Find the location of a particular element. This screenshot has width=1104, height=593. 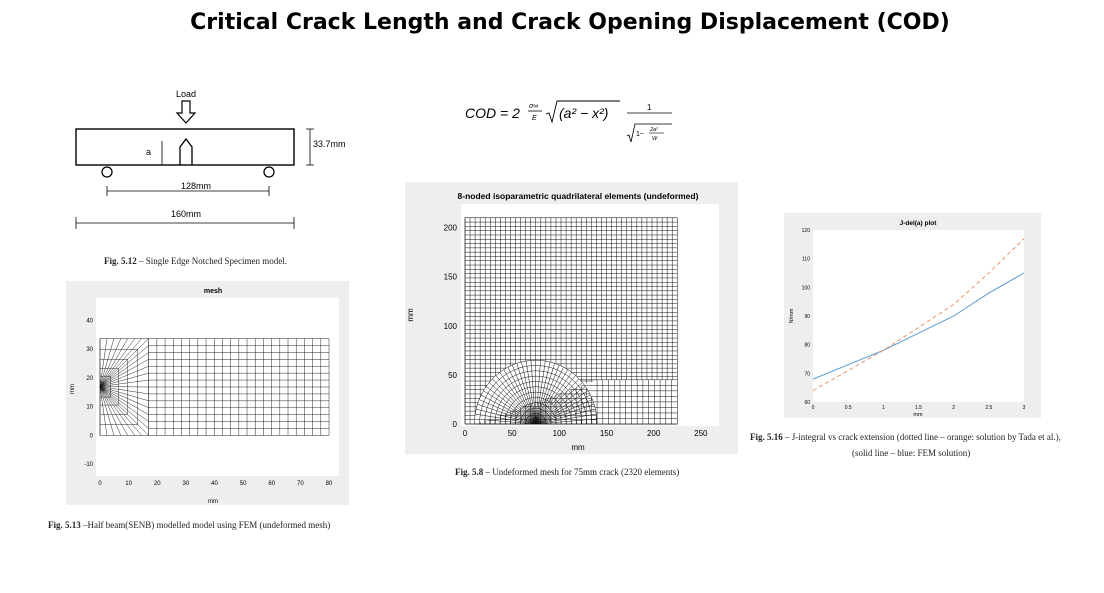

sqrt-sign-inner-icon is located at coordinates (649, 133).